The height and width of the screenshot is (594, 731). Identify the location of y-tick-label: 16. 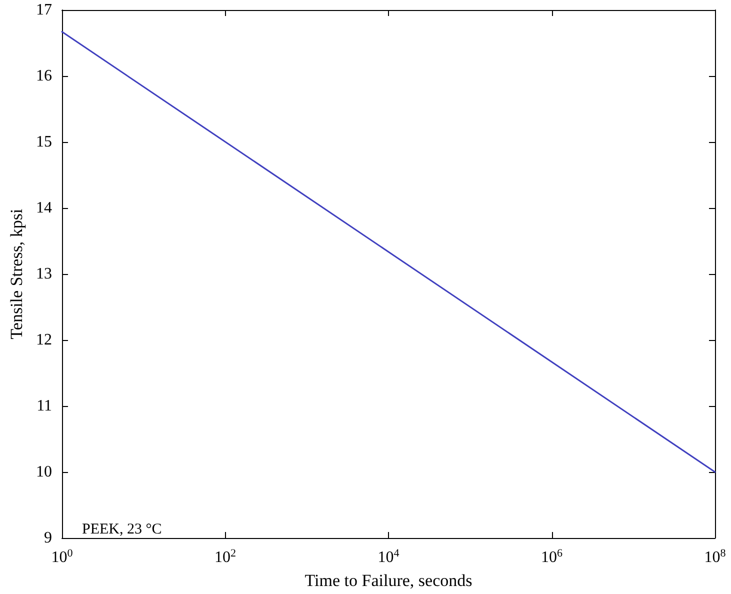
(44, 76).